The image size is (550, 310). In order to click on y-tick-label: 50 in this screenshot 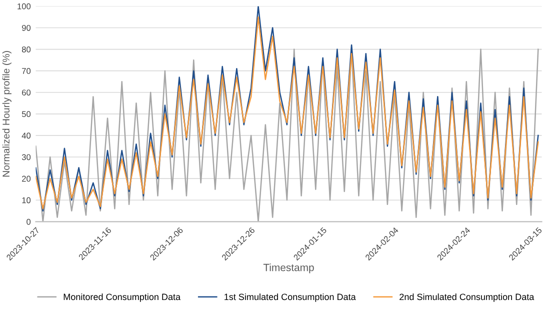, I will do `click(26, 114)`.